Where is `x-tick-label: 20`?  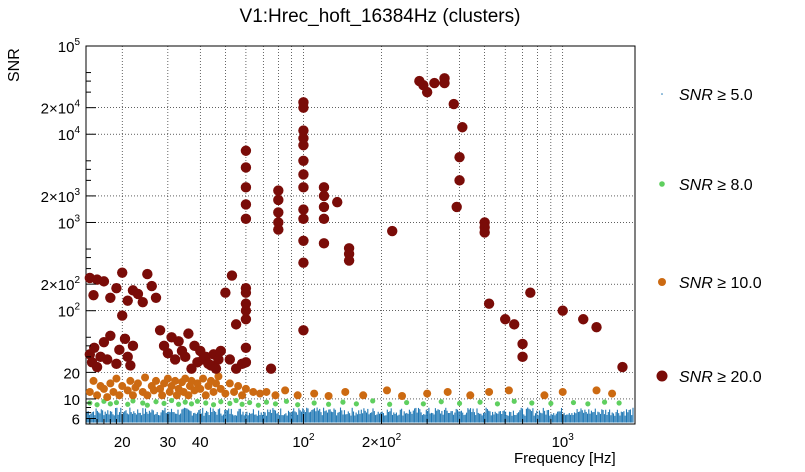
x-tick-label: 20 is located at coordinates (122, 442).